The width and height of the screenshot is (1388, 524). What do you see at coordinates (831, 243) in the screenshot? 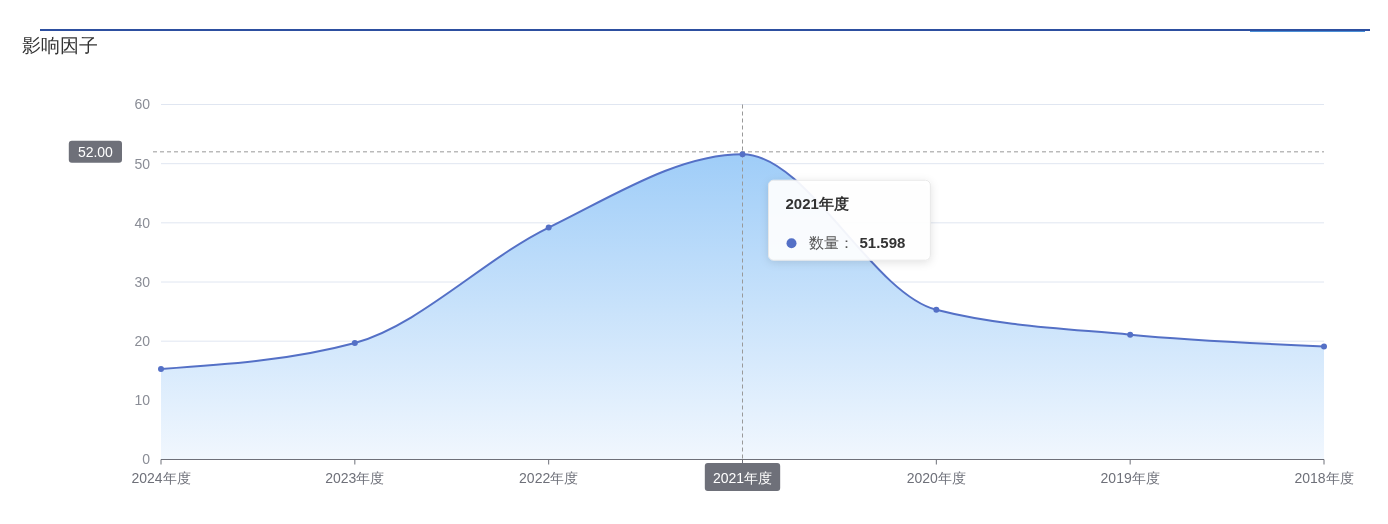
I see `legend-label: 数量：` at bounding box center [831, 243].